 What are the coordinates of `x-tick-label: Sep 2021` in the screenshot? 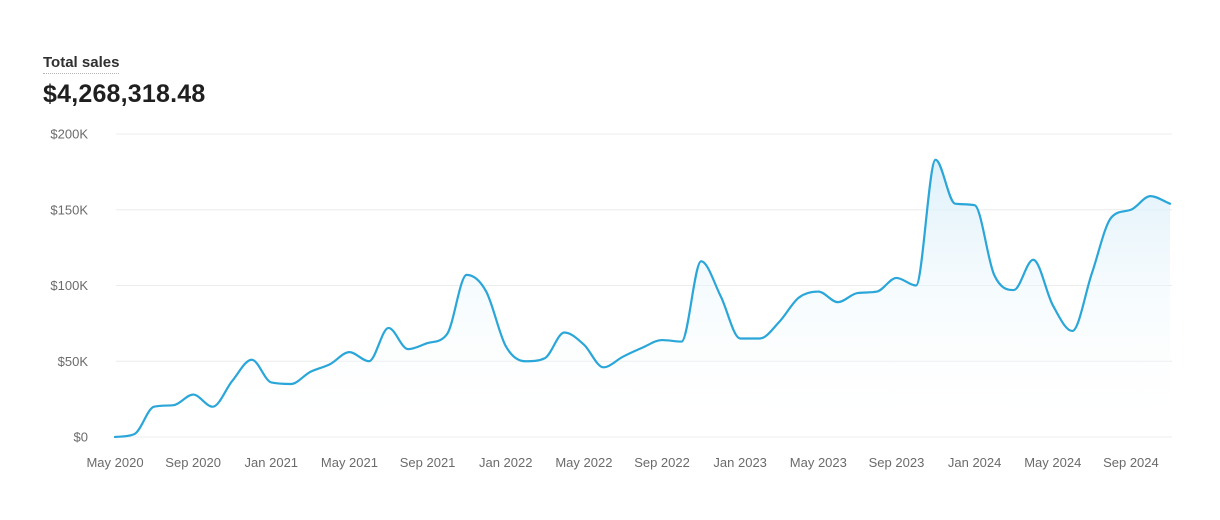 It's located at (428, 462).